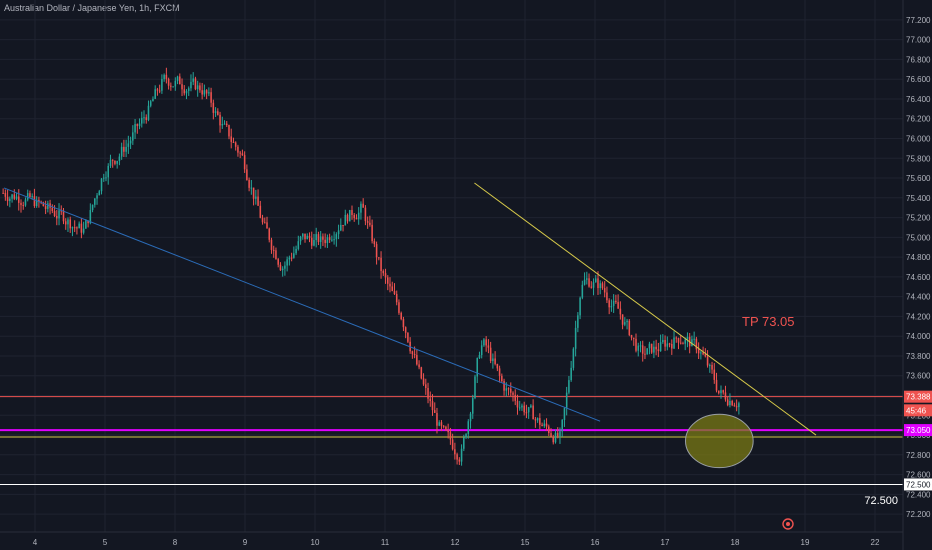 Image resolution: width=932 pixels, height=550 pixels. Describe the element at coordinates (918, 59) in the screenshot. I see `price-tick-label: 76.800` at that location.